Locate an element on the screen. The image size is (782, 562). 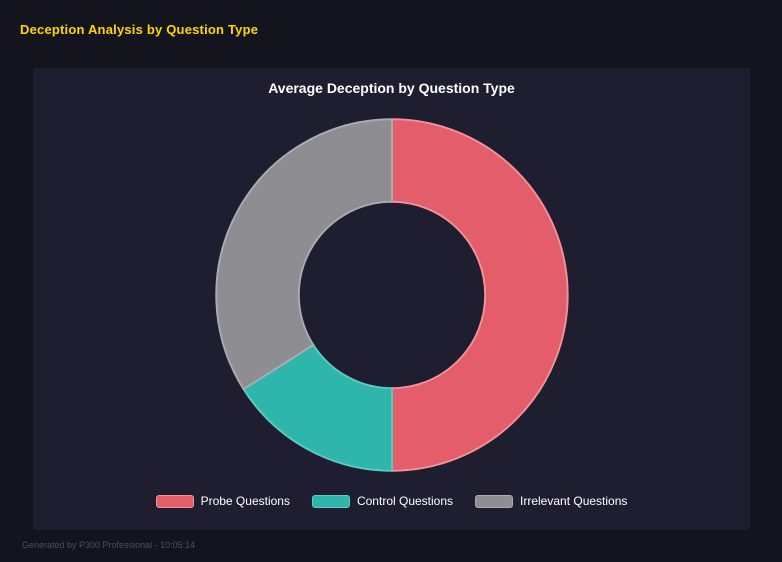
chart-title: Average Deception by Question Type is located at coordinates (391, 88).